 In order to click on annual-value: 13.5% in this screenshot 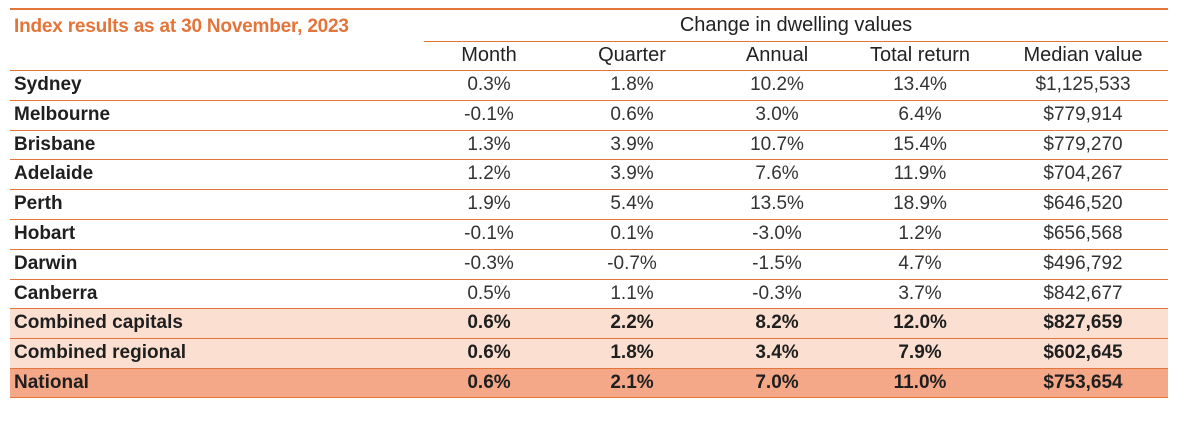, I will do `click(777, 204)`.